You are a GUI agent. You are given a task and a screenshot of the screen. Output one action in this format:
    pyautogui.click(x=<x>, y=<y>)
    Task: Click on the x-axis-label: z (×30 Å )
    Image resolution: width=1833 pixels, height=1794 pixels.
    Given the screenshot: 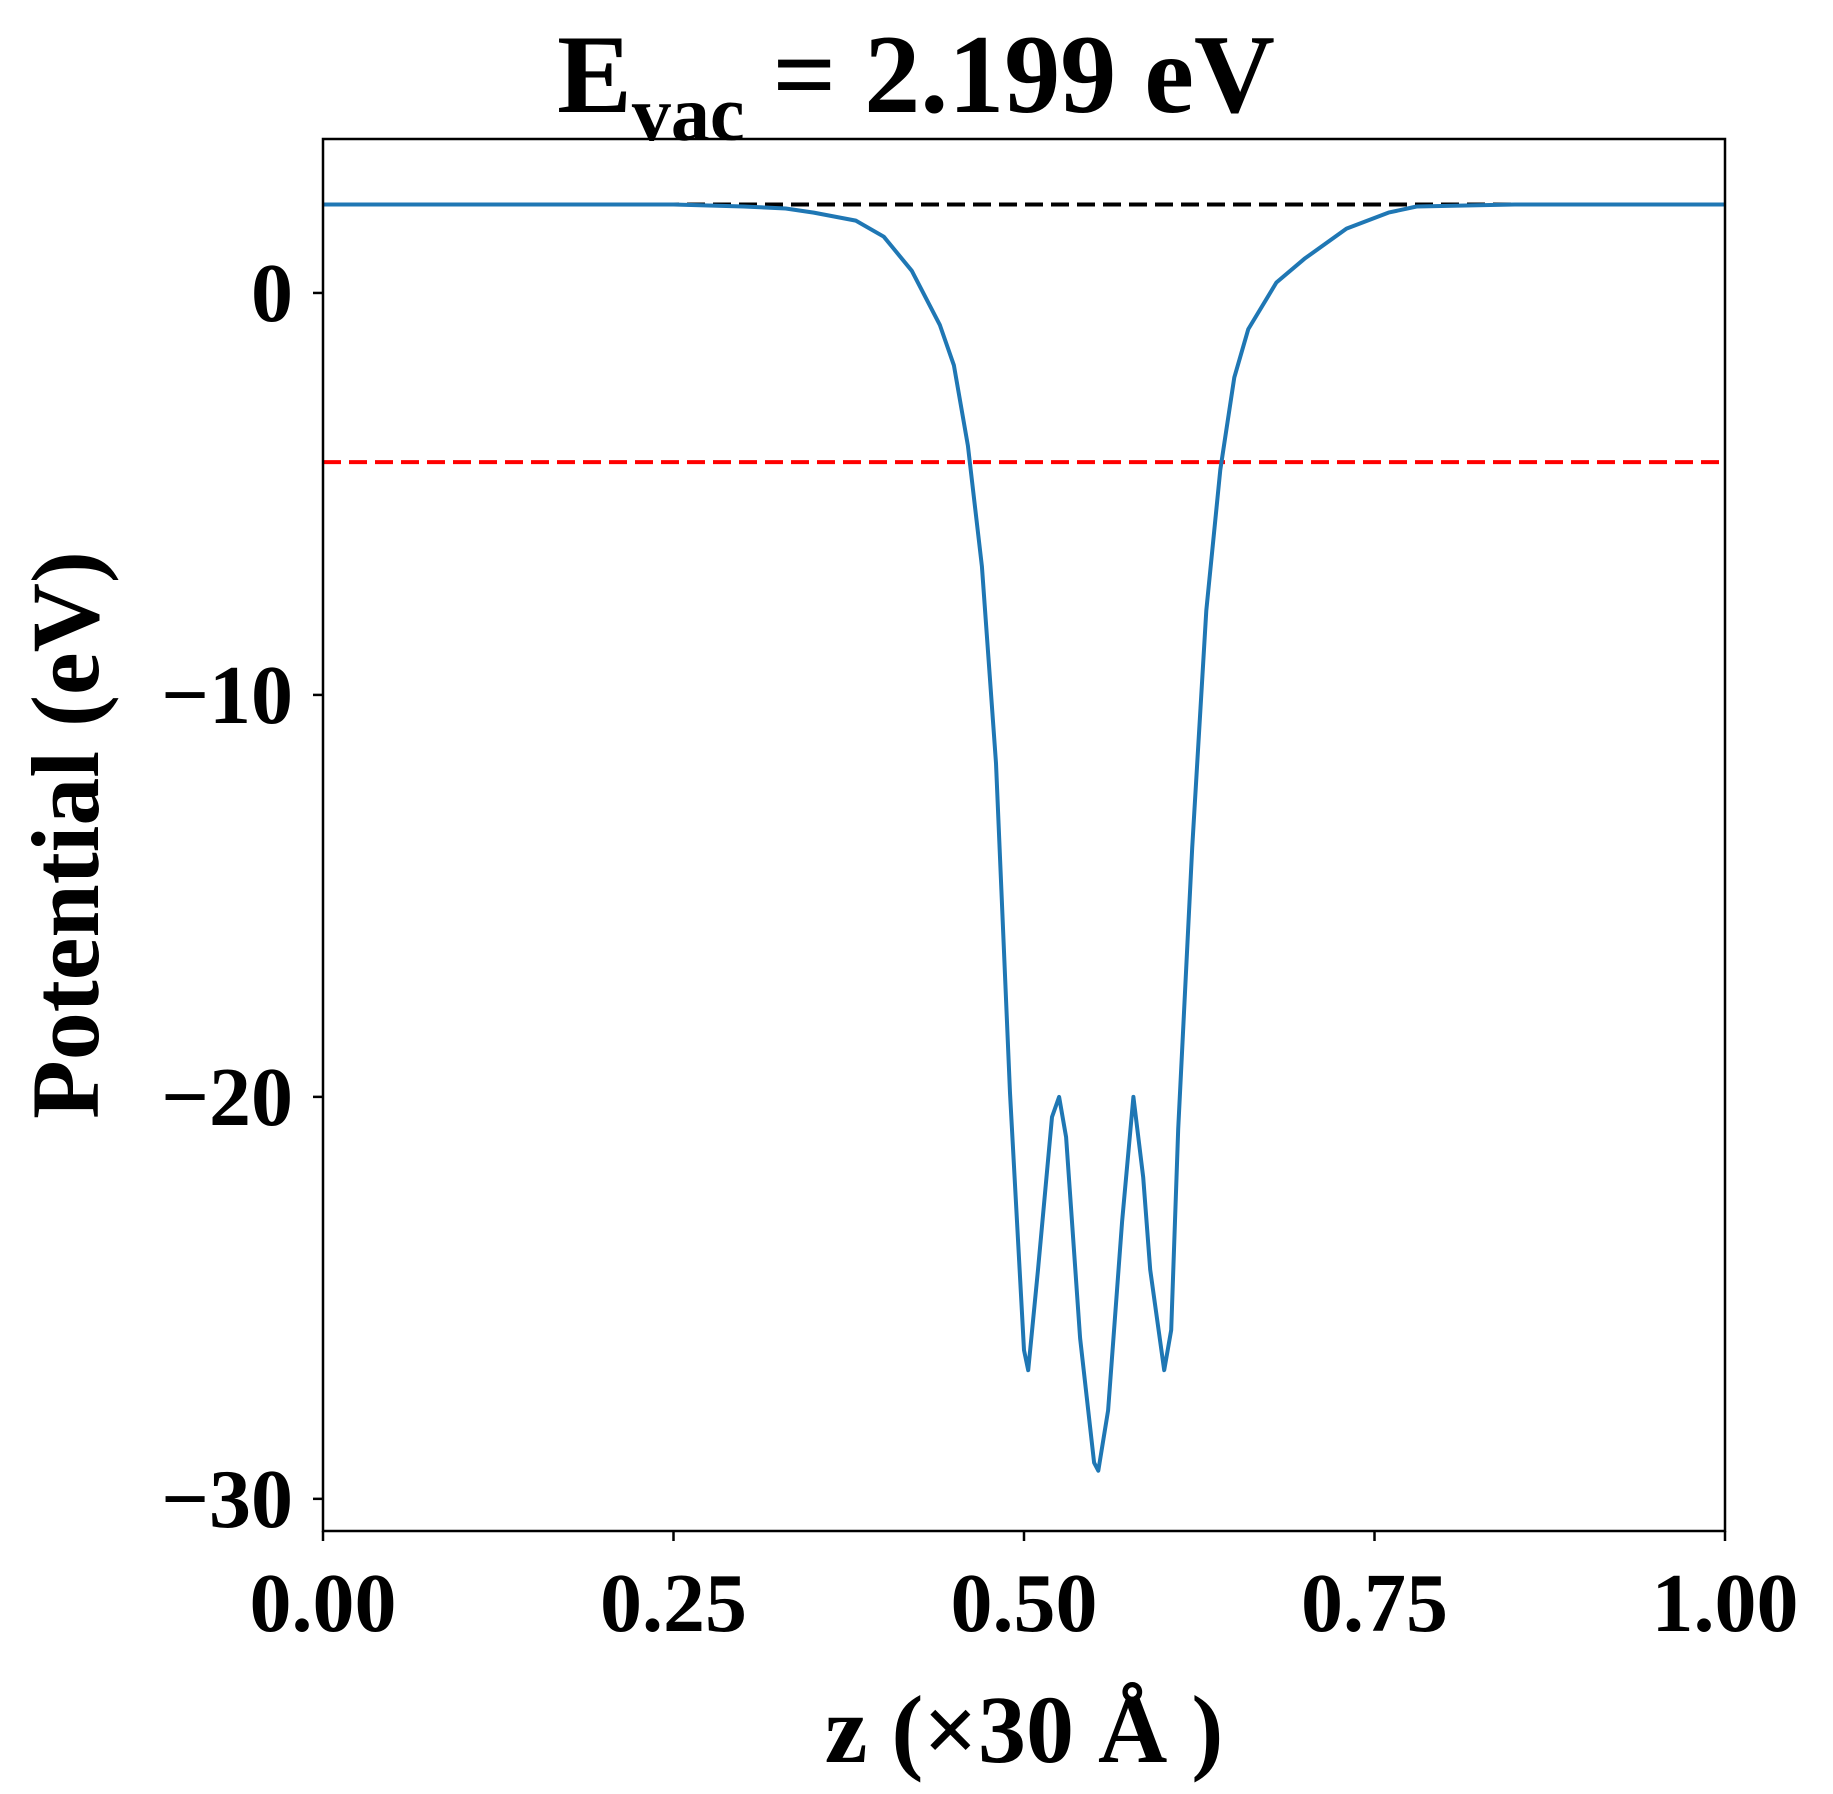 What is the action you would take?
    pyautogui.click(x=1024, y=1729)
    